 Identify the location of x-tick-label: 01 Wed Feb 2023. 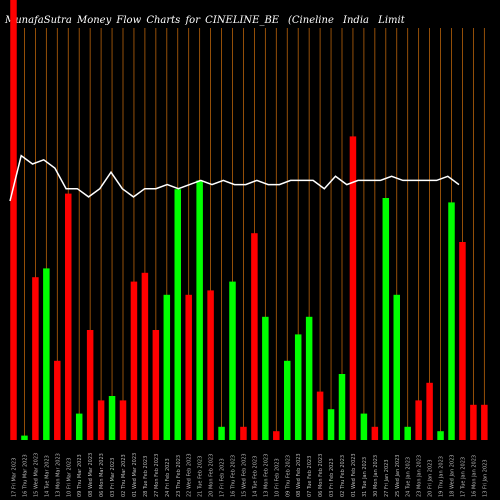
(354, 475).